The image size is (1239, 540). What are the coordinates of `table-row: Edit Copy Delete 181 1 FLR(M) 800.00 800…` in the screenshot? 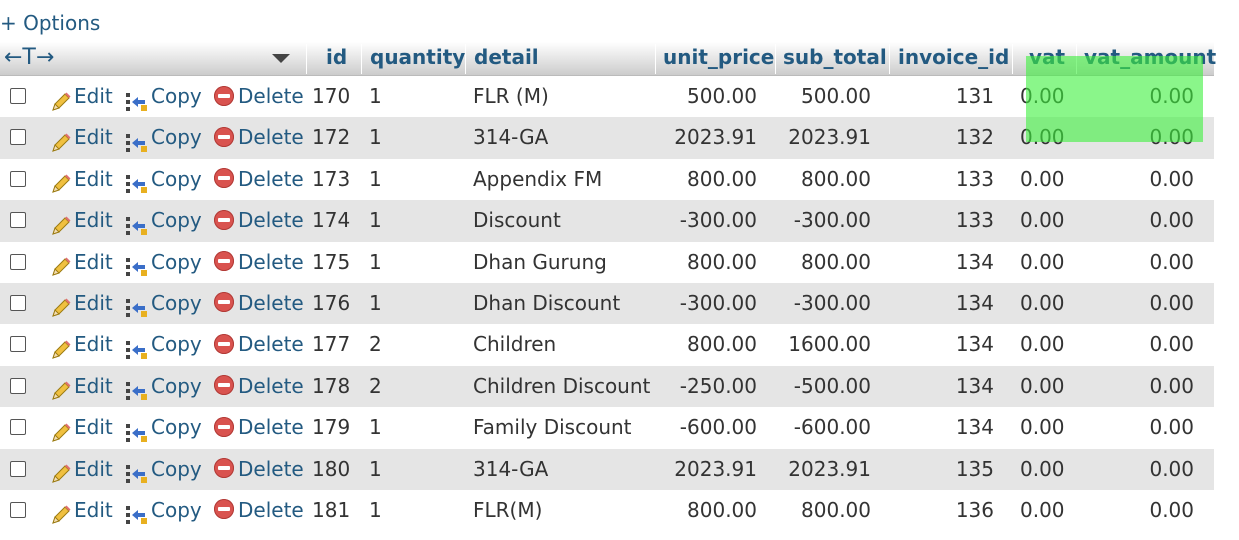 It's located at (607, 510).